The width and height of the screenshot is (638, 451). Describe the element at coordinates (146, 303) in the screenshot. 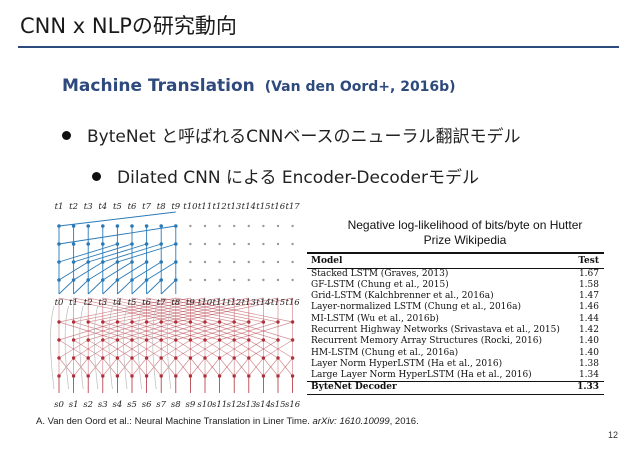

I see `decoder-input-label: t6` at that location.